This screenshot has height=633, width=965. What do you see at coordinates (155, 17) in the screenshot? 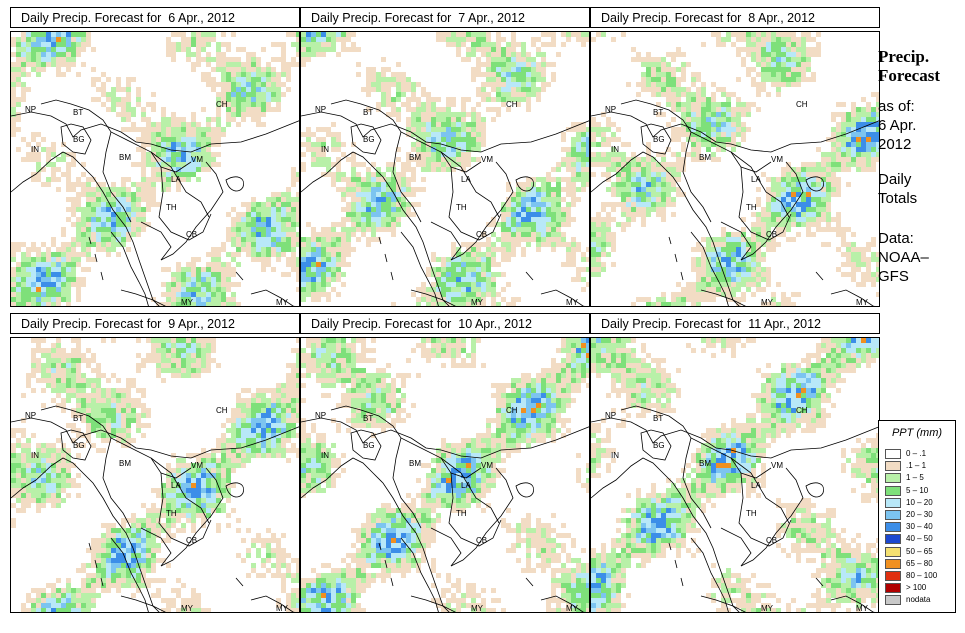
I see `panel-title: Daily Precip. Forecast for 6 Apr., 2012` at bounding box center [155, 17].